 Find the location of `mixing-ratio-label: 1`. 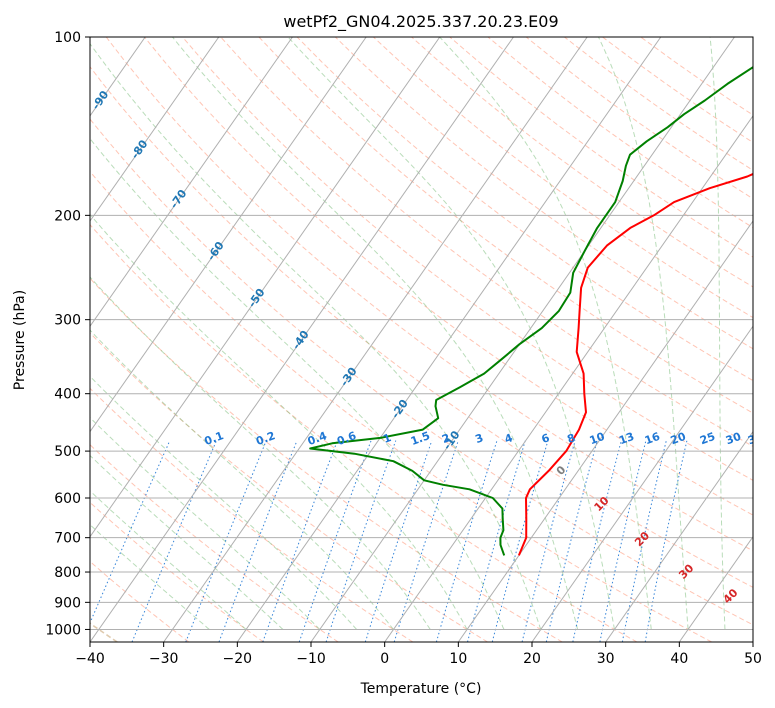

mixing-ratio-label: 1 is located at coordinates (387, 438).